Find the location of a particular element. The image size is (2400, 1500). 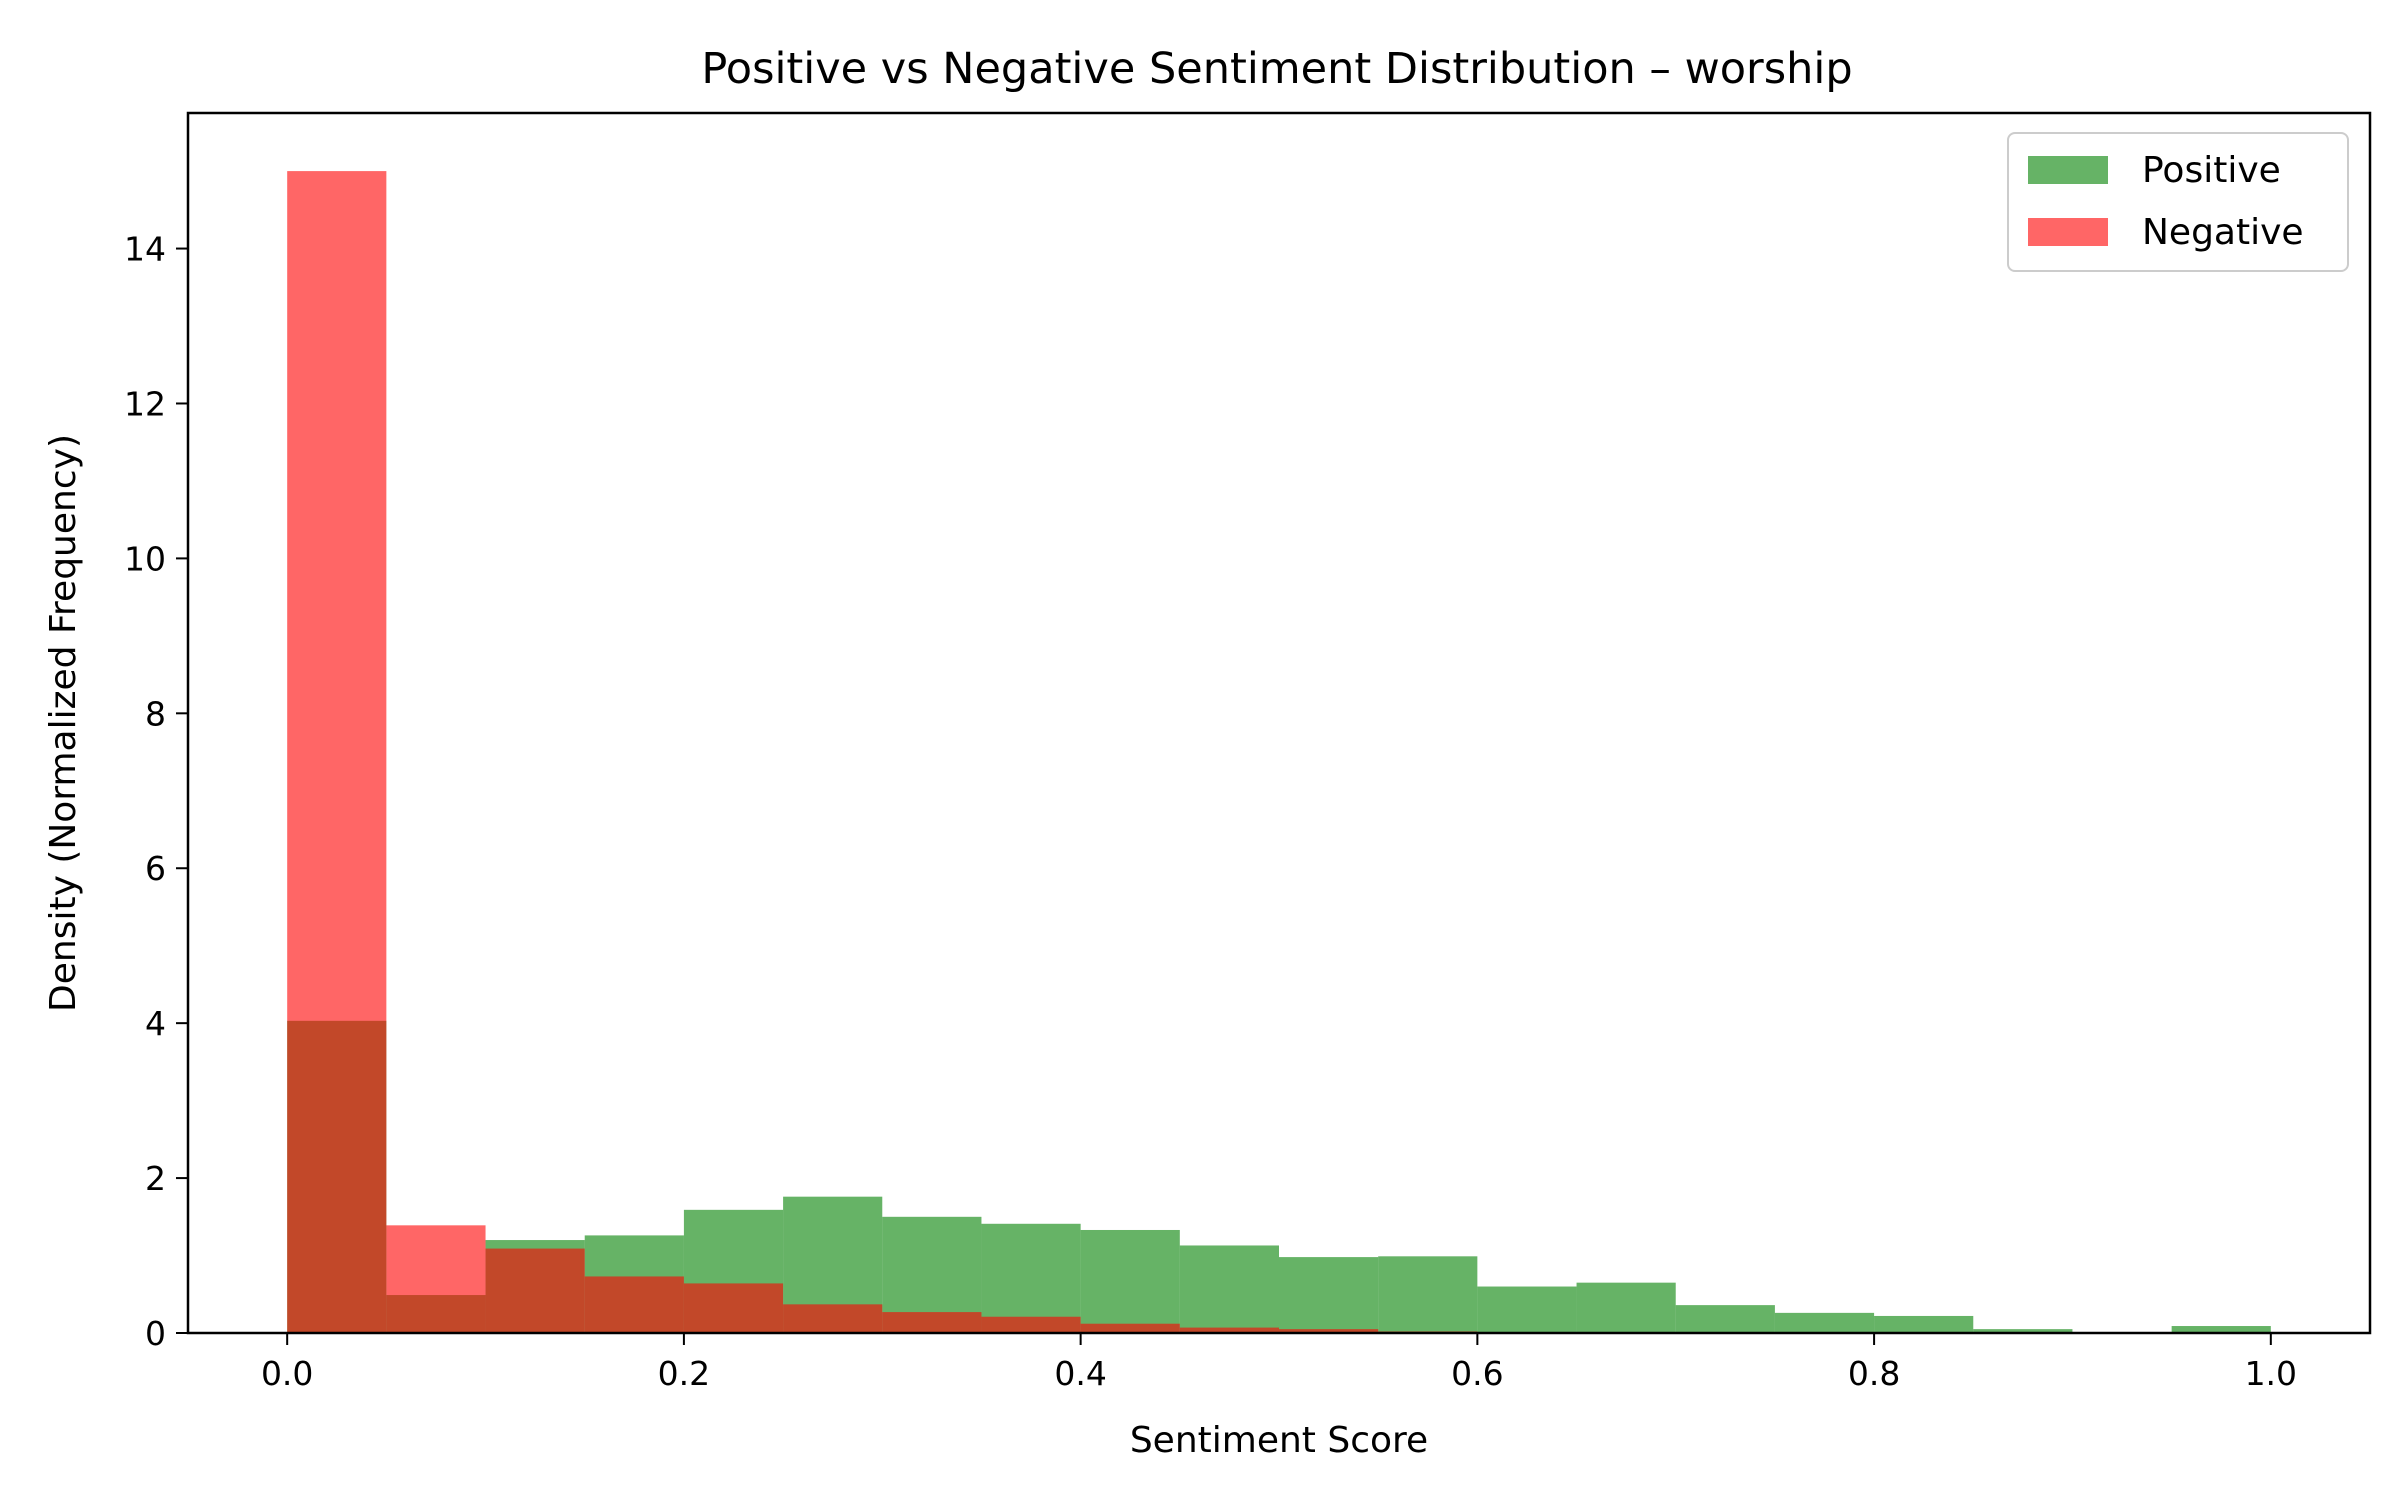

x-axis: 0.0 0.2 0.4 0.6 0.8 1.0 is located at coordinates (1279, 1363).